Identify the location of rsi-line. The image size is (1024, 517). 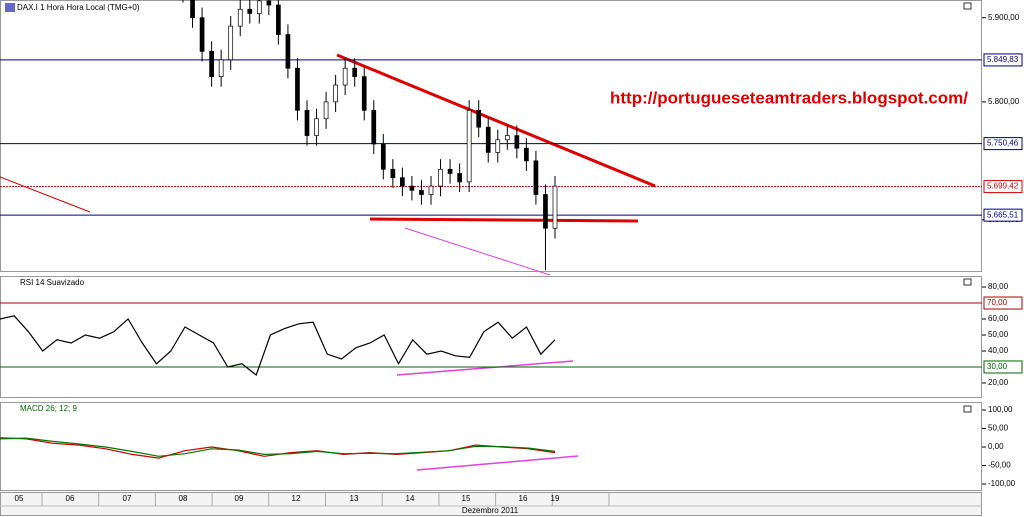
(278, 345).